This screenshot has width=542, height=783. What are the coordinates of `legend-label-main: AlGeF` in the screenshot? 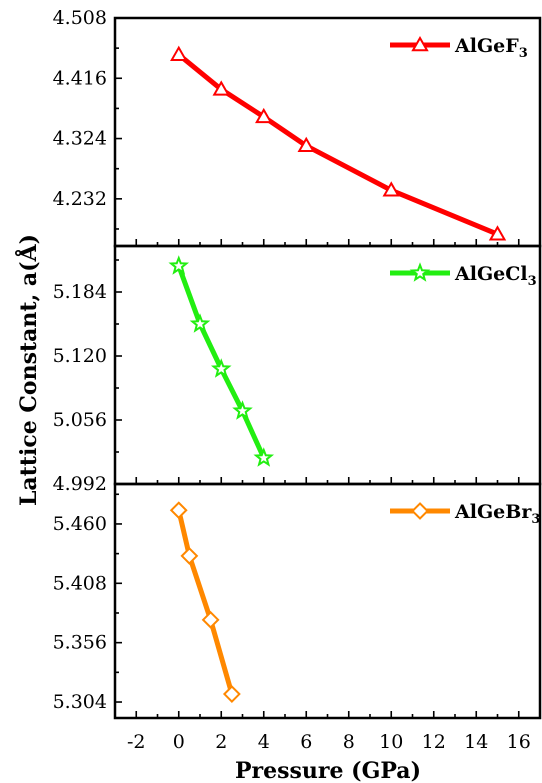 It's located at (486, 46).